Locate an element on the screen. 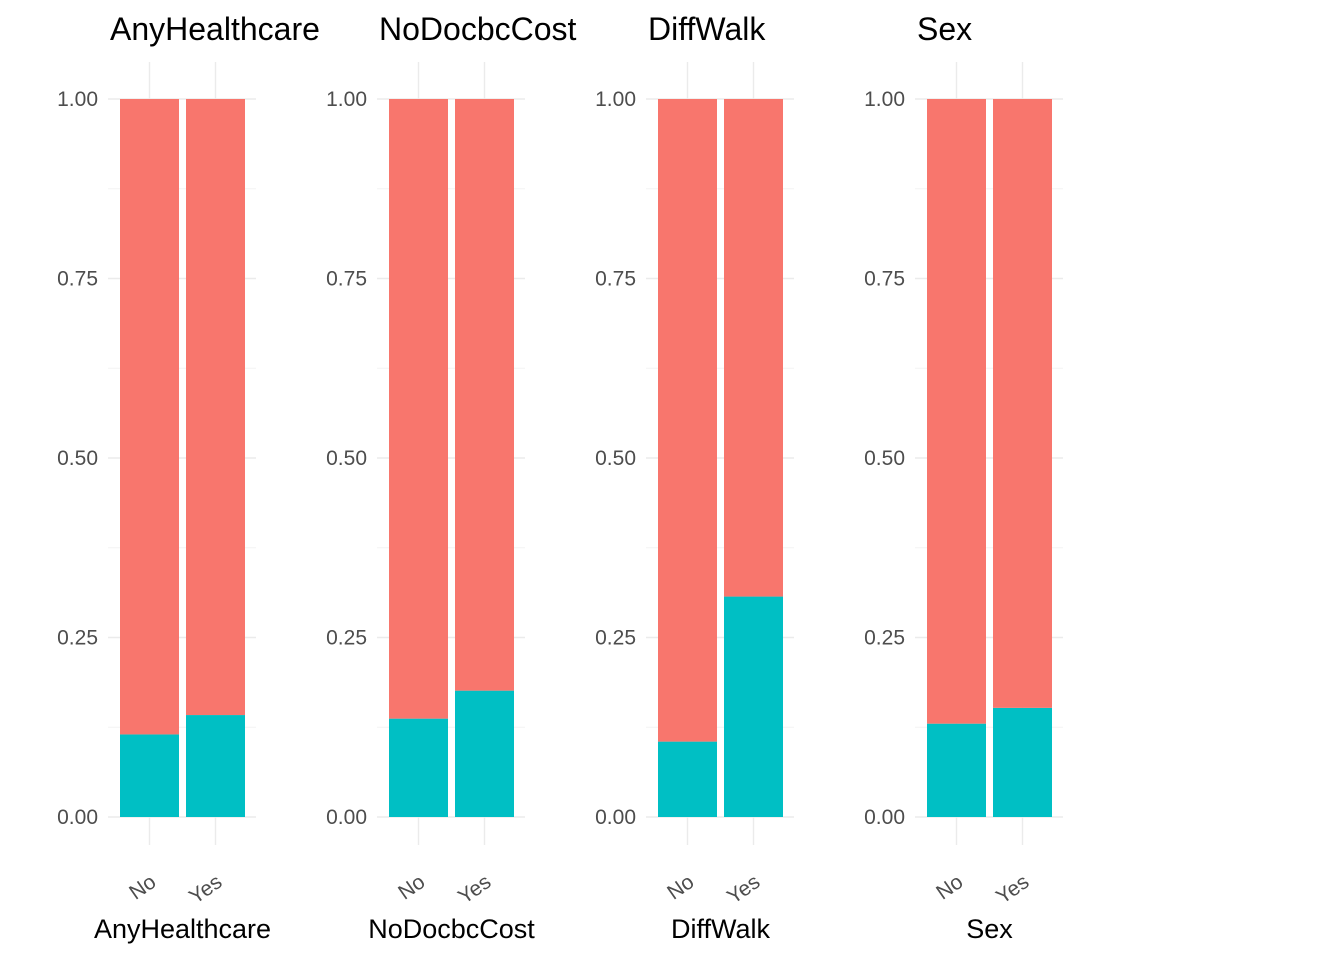  panel-3: Sex 0.00 0.25 0.50 0.75 1.00 No Yes Sex is located at coordinates (963, 477).